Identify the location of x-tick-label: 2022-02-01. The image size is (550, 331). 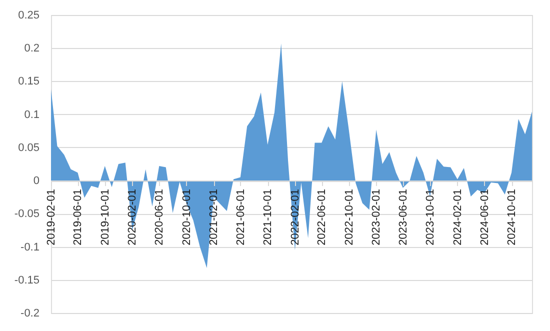
(295, 217).